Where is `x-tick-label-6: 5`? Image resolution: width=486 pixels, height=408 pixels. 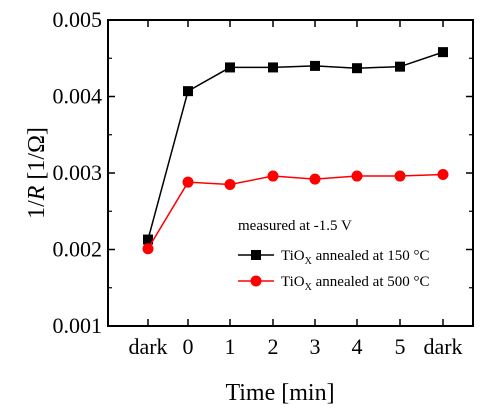 x-tick-label-6: 5 is located at coordinates (400, 346).